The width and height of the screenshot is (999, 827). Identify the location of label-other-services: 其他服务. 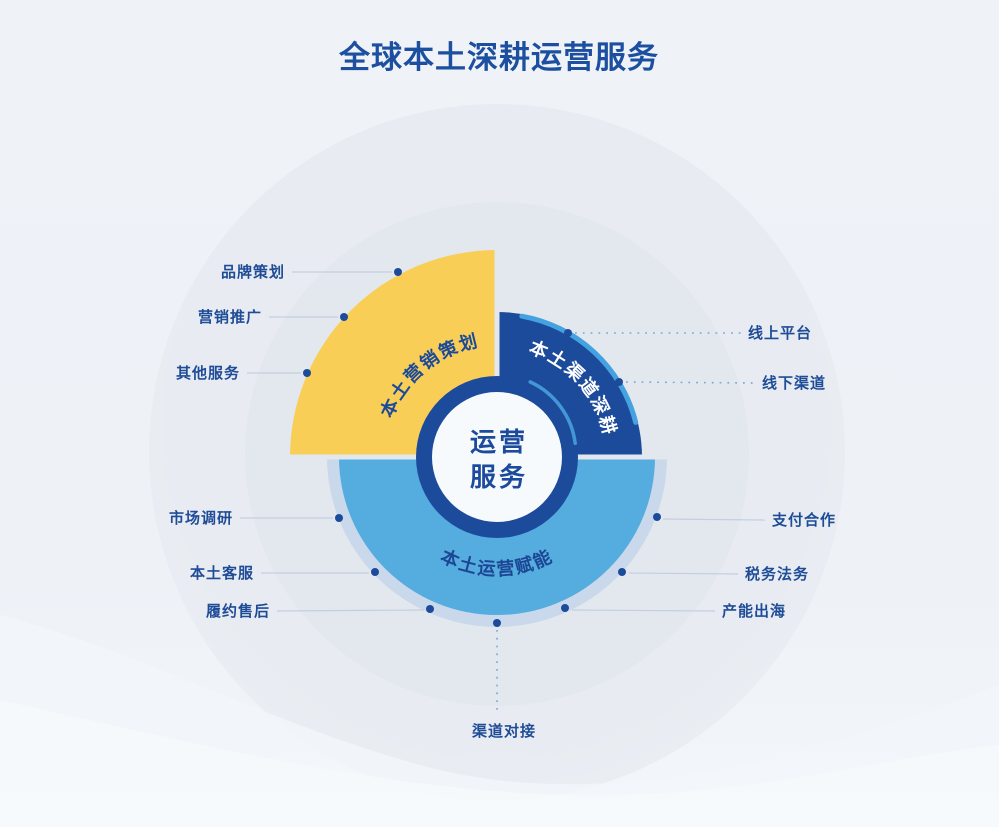
(208, 373).